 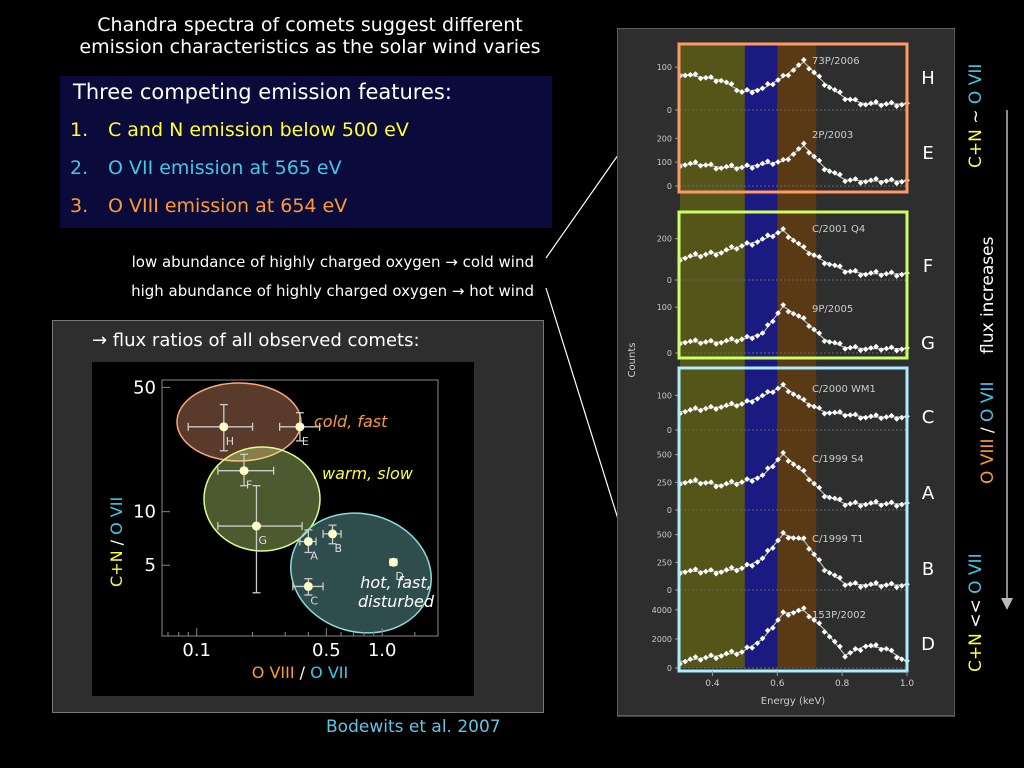 I want to click on y-tick-label: 10, so click(x=144, y=512).